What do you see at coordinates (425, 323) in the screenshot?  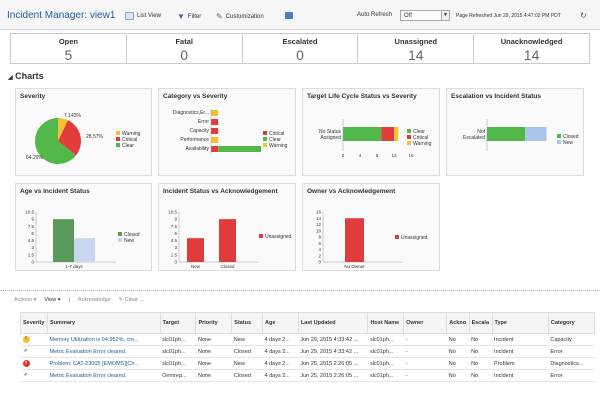 I see `column-header: Owner` at bounding box center [425, 323].